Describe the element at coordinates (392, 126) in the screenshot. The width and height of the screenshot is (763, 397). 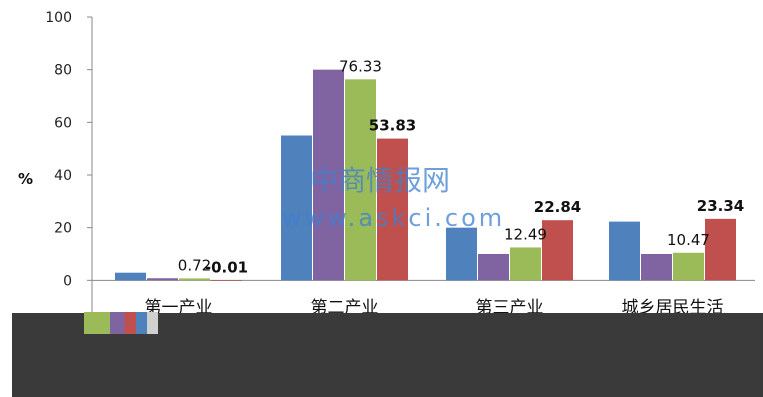
I see `data-label: 53.83` at that location.